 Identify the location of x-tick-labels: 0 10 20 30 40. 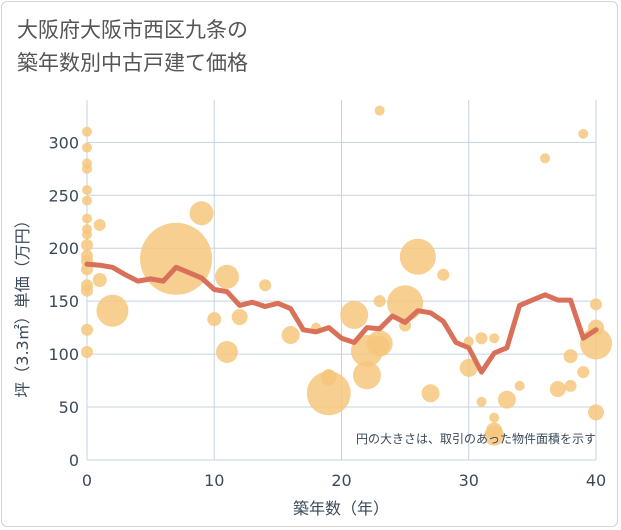
(344, 480).